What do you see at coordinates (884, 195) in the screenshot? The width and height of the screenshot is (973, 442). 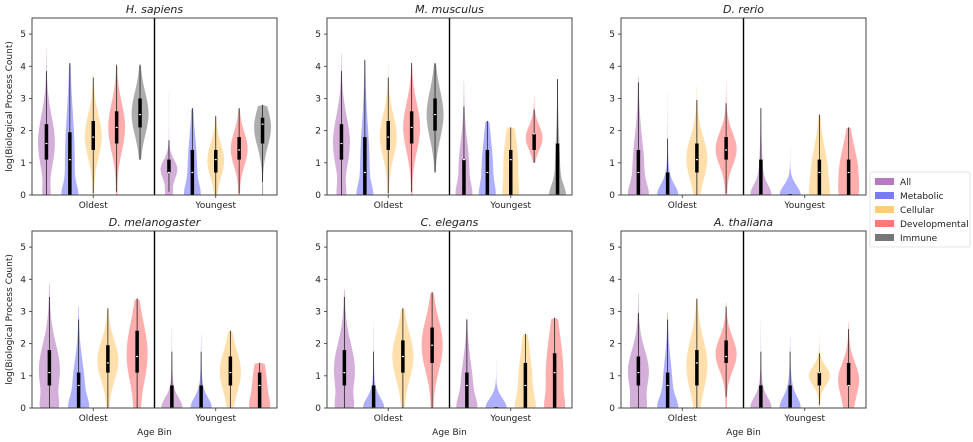 I see `legend-swatch-metabolic` at bounding box center [884, 195].